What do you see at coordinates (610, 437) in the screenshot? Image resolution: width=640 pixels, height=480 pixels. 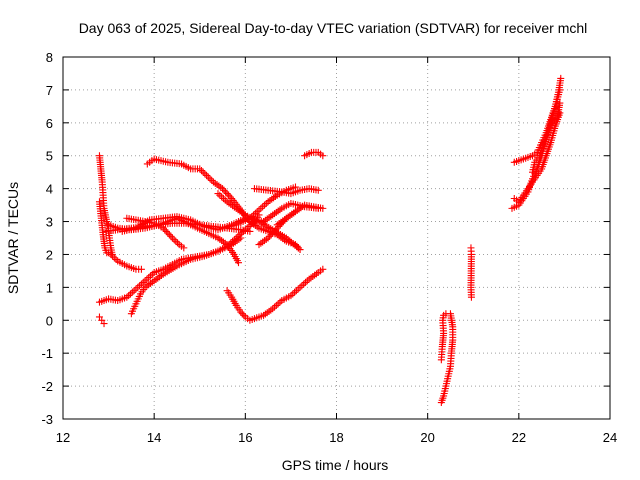 I see `x-tick-label: 24` at bounding box center [610, 437].